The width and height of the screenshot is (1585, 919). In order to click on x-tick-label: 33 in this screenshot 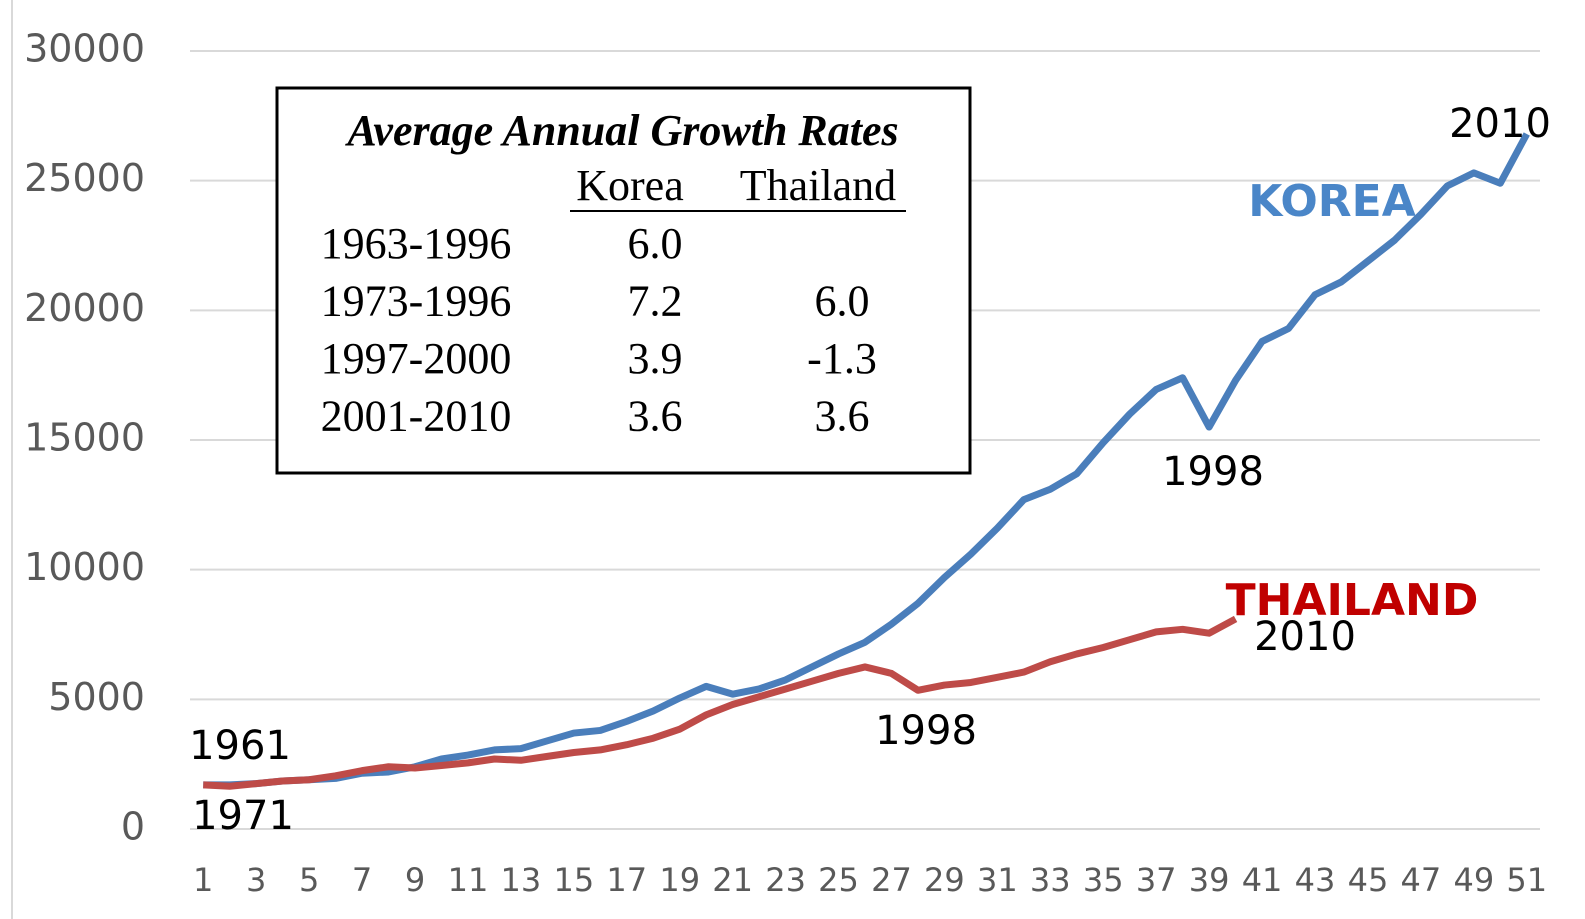, I will do `click(1050, 880)`.